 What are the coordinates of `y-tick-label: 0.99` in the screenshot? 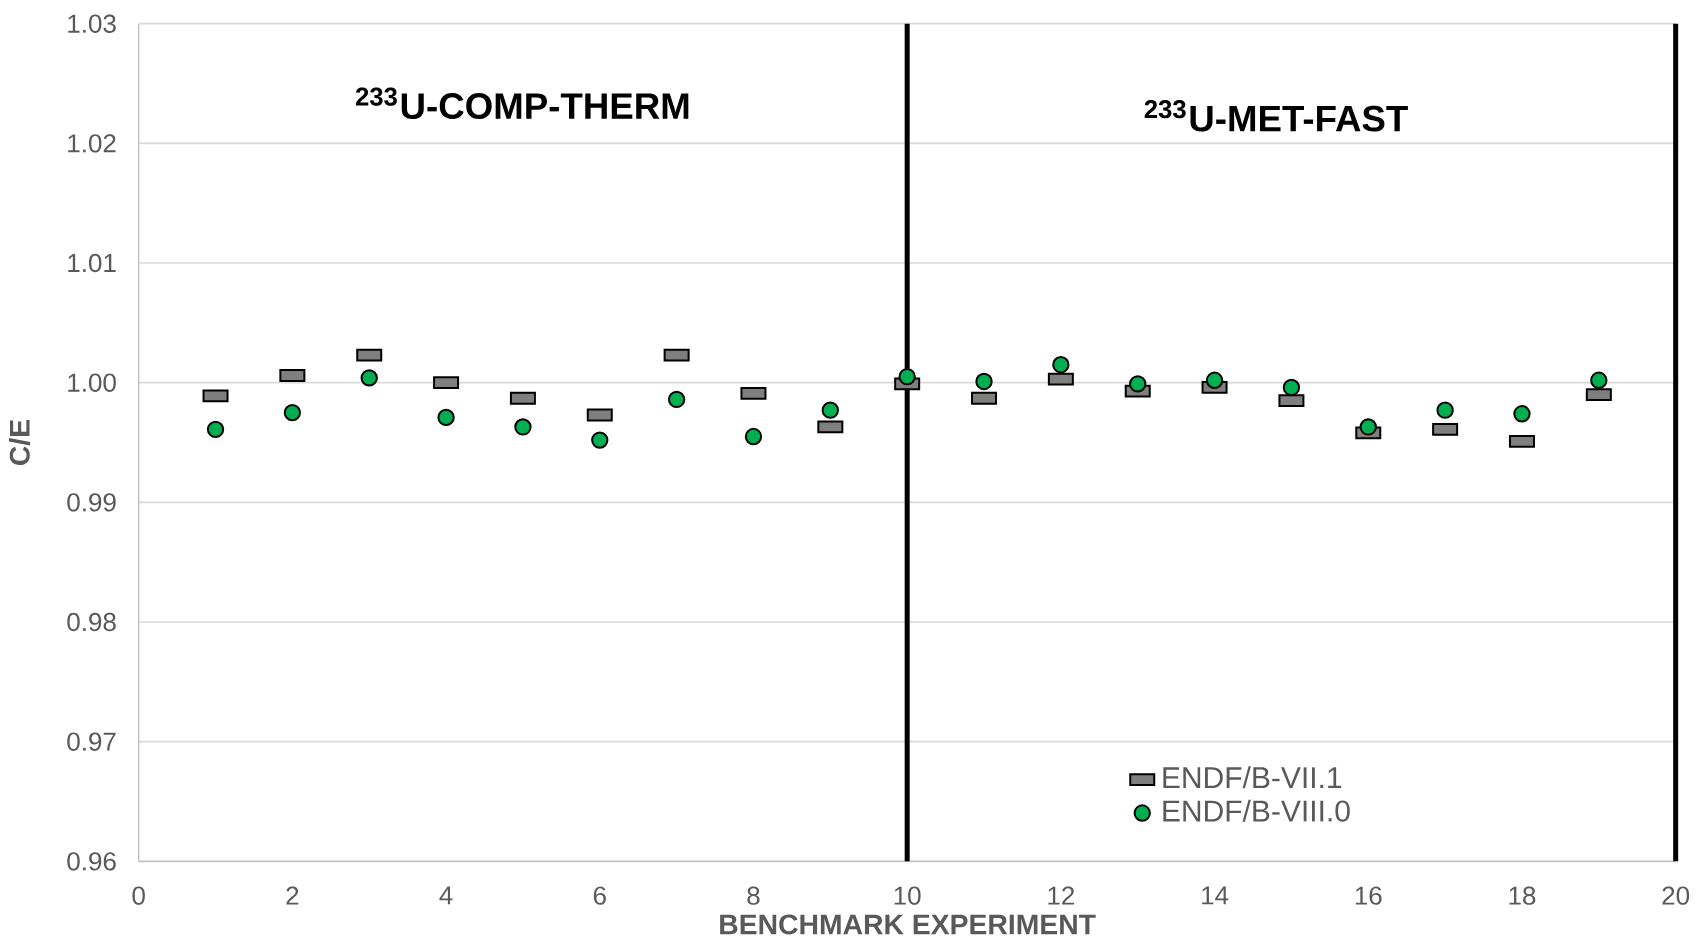 It's located at (91, 502).